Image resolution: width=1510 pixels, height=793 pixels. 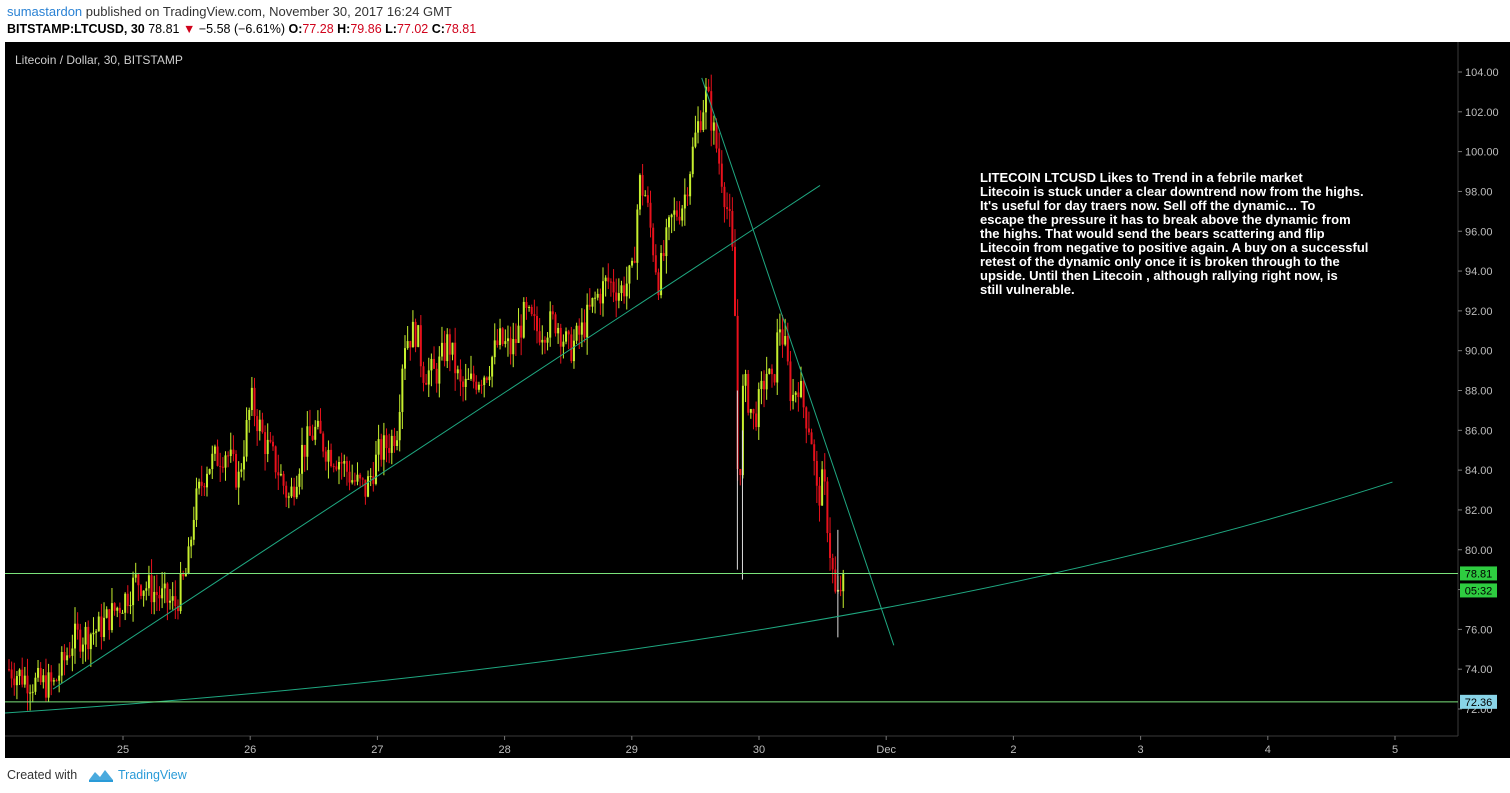 I want to click on y-tick-label: 84.00, so click(x=1479, y=471).